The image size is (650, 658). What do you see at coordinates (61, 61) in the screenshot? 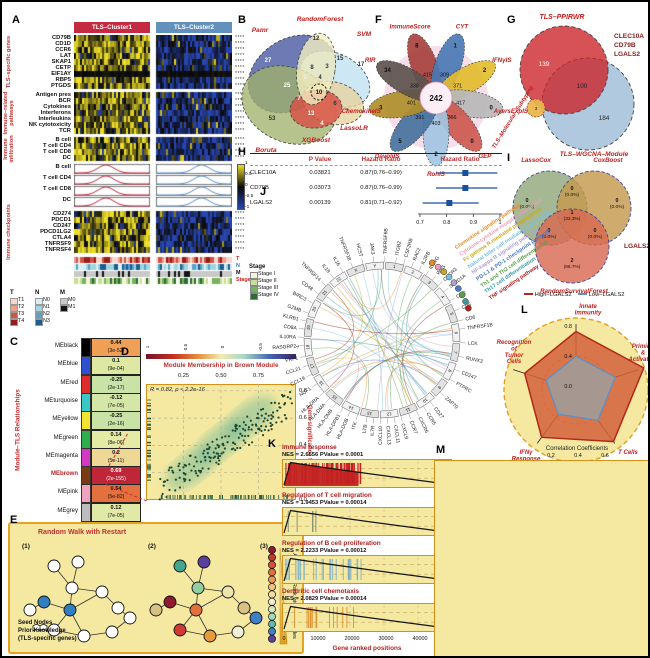
I see `row-label: SKAP1` at bounding box center [61, 61].